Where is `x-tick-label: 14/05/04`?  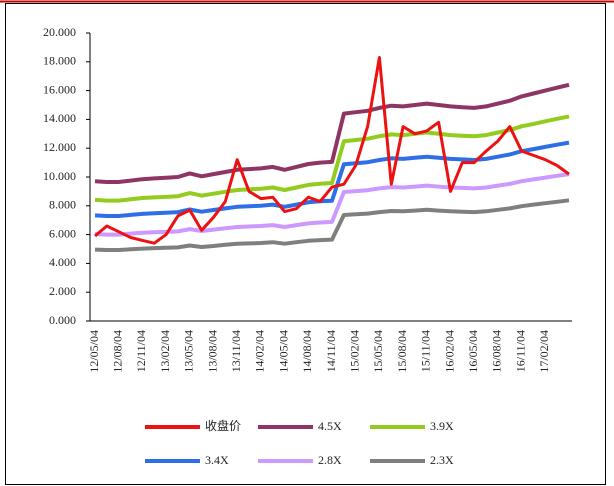 x-tick-label: 14/05/04 is located at coordinates (283, 351).